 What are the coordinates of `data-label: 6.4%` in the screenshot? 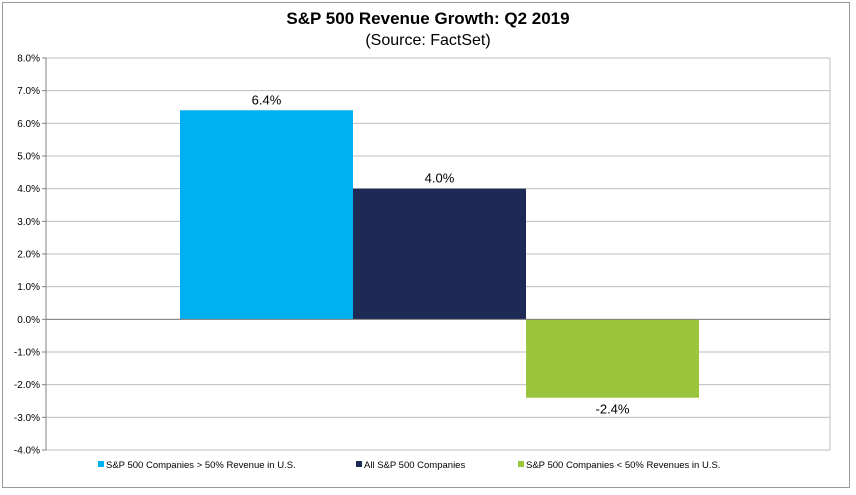 It's located at (267, 99).